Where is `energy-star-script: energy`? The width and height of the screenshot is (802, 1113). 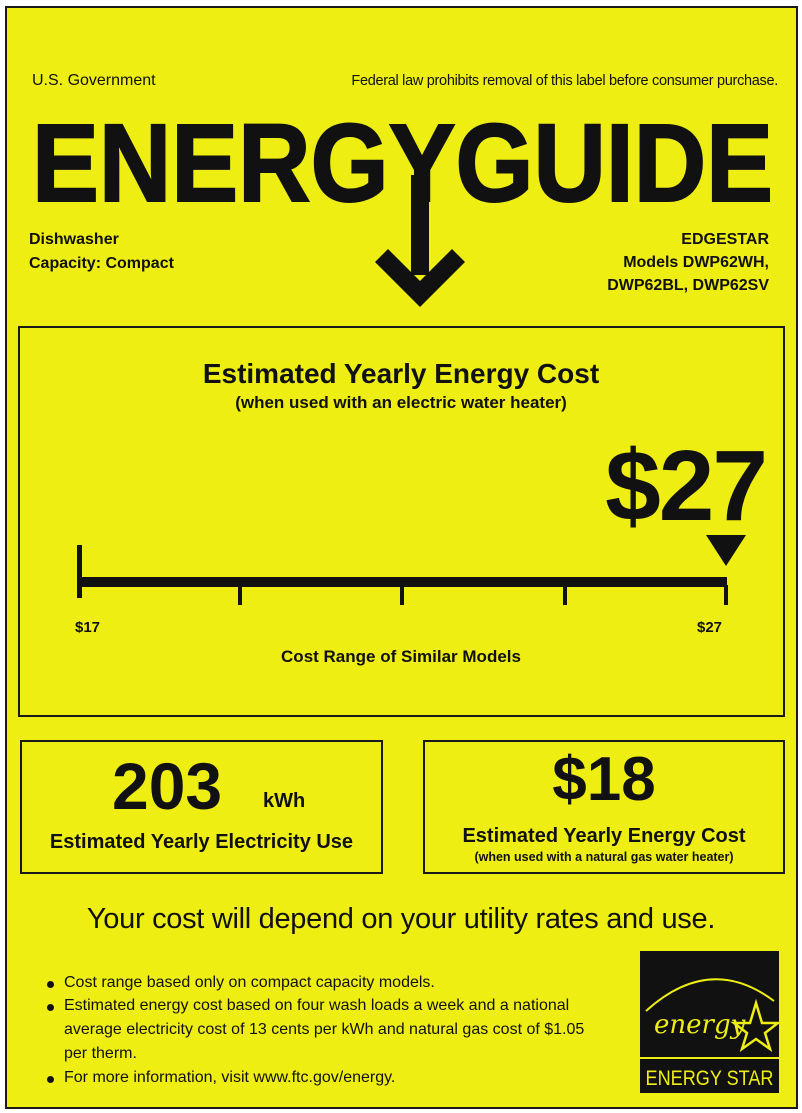 energy-star-script: energy is located at coordinates (700, 1025).